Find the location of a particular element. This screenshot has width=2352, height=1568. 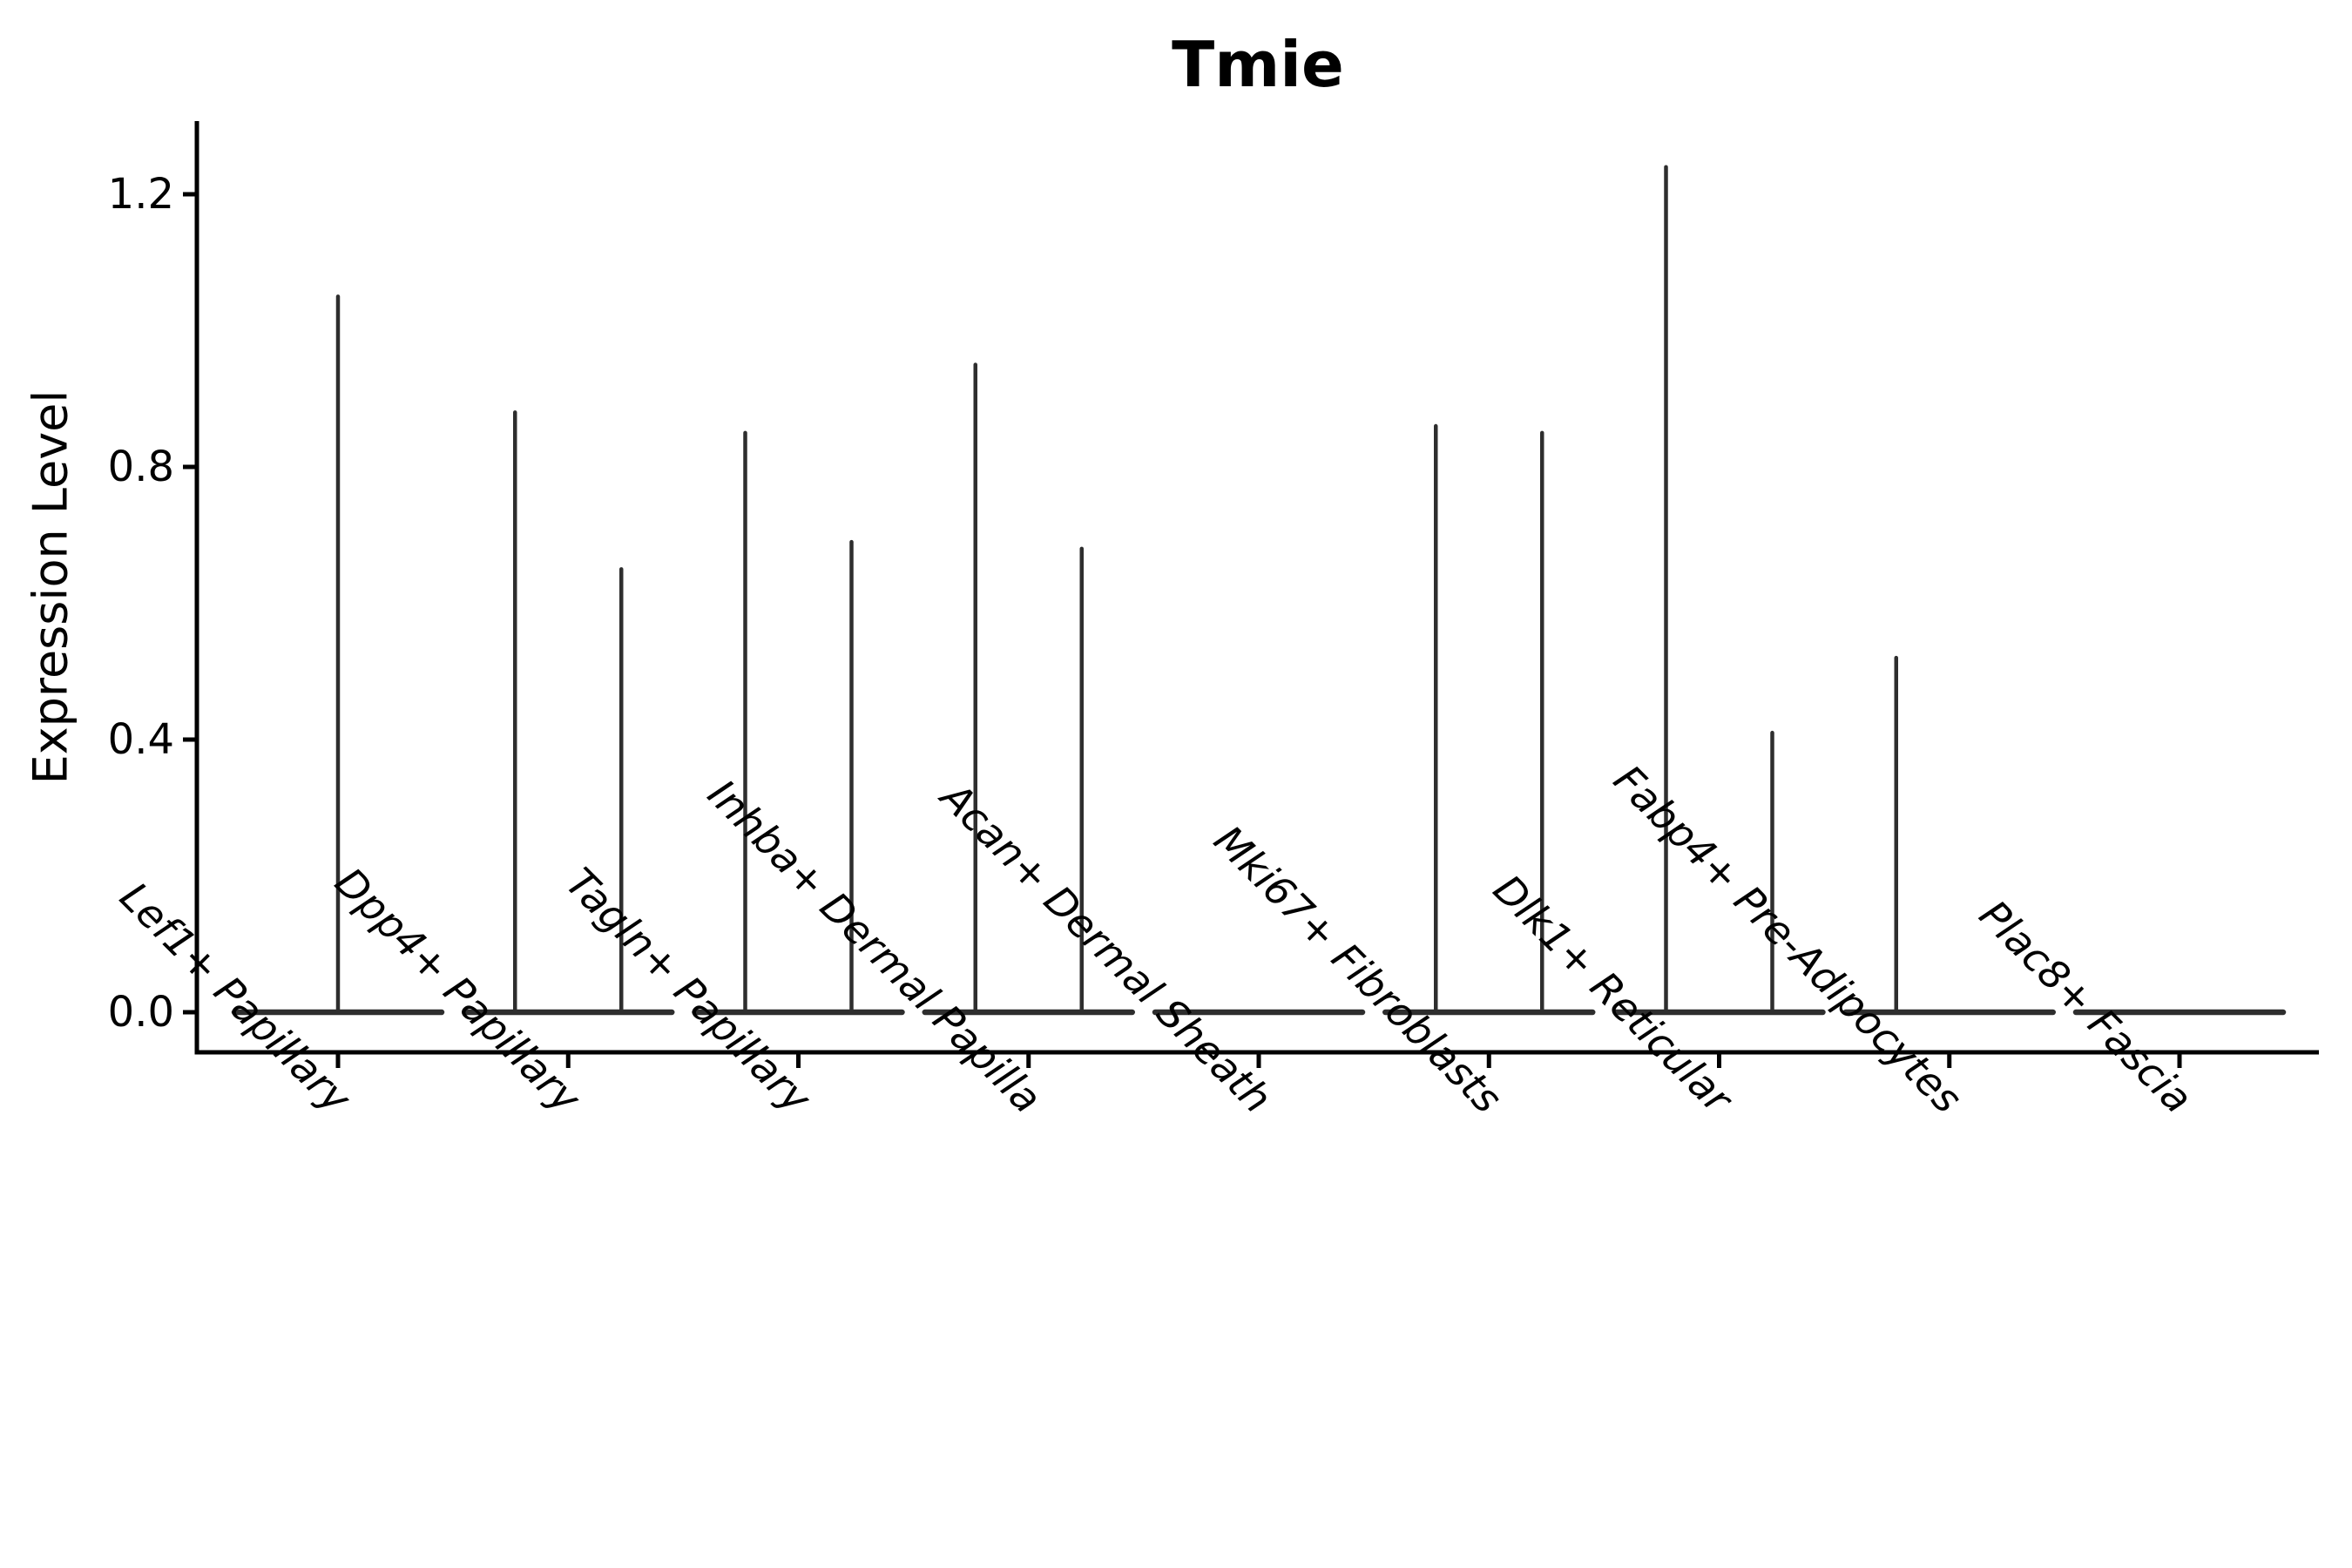

chart-title: Tmie is located at coordinates (1258, 64).